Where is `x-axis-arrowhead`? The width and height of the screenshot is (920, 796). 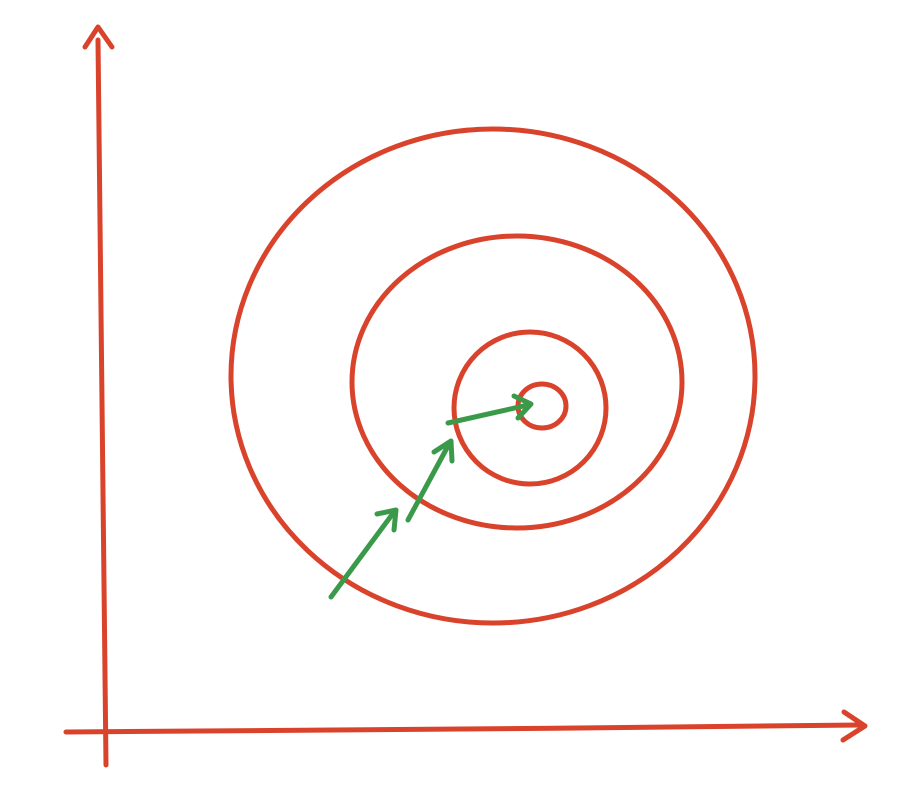 x-axis-arrowhead is located at coordinates (854, 726).